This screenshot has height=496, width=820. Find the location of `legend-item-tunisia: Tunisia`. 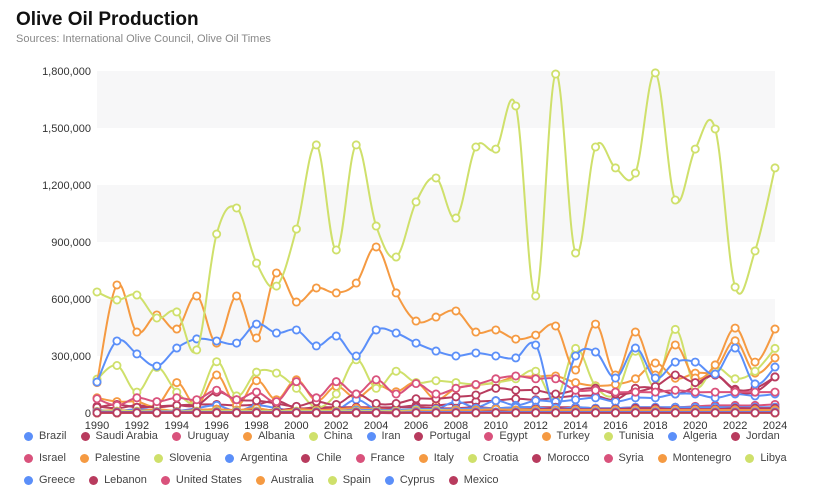

legend-item-tunisia: Tunisia is located at coordinates (628, 436).